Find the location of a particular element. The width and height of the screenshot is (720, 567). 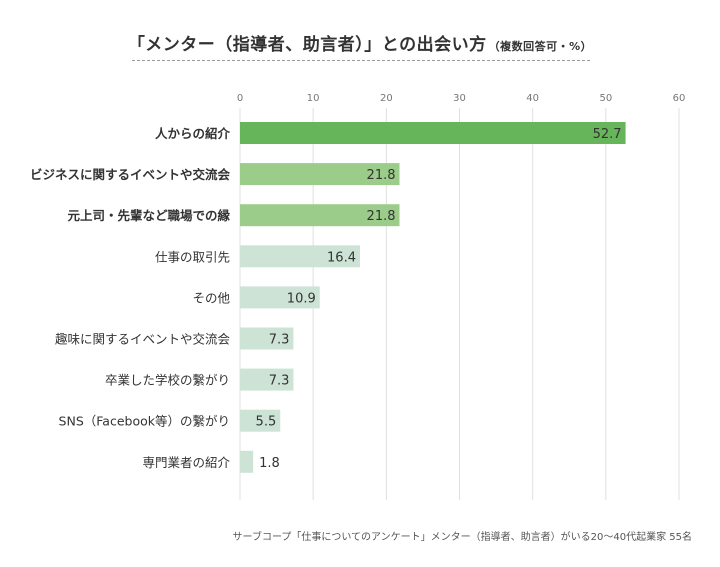

x-tick-label: 60 is located at coordinates (679, 98).